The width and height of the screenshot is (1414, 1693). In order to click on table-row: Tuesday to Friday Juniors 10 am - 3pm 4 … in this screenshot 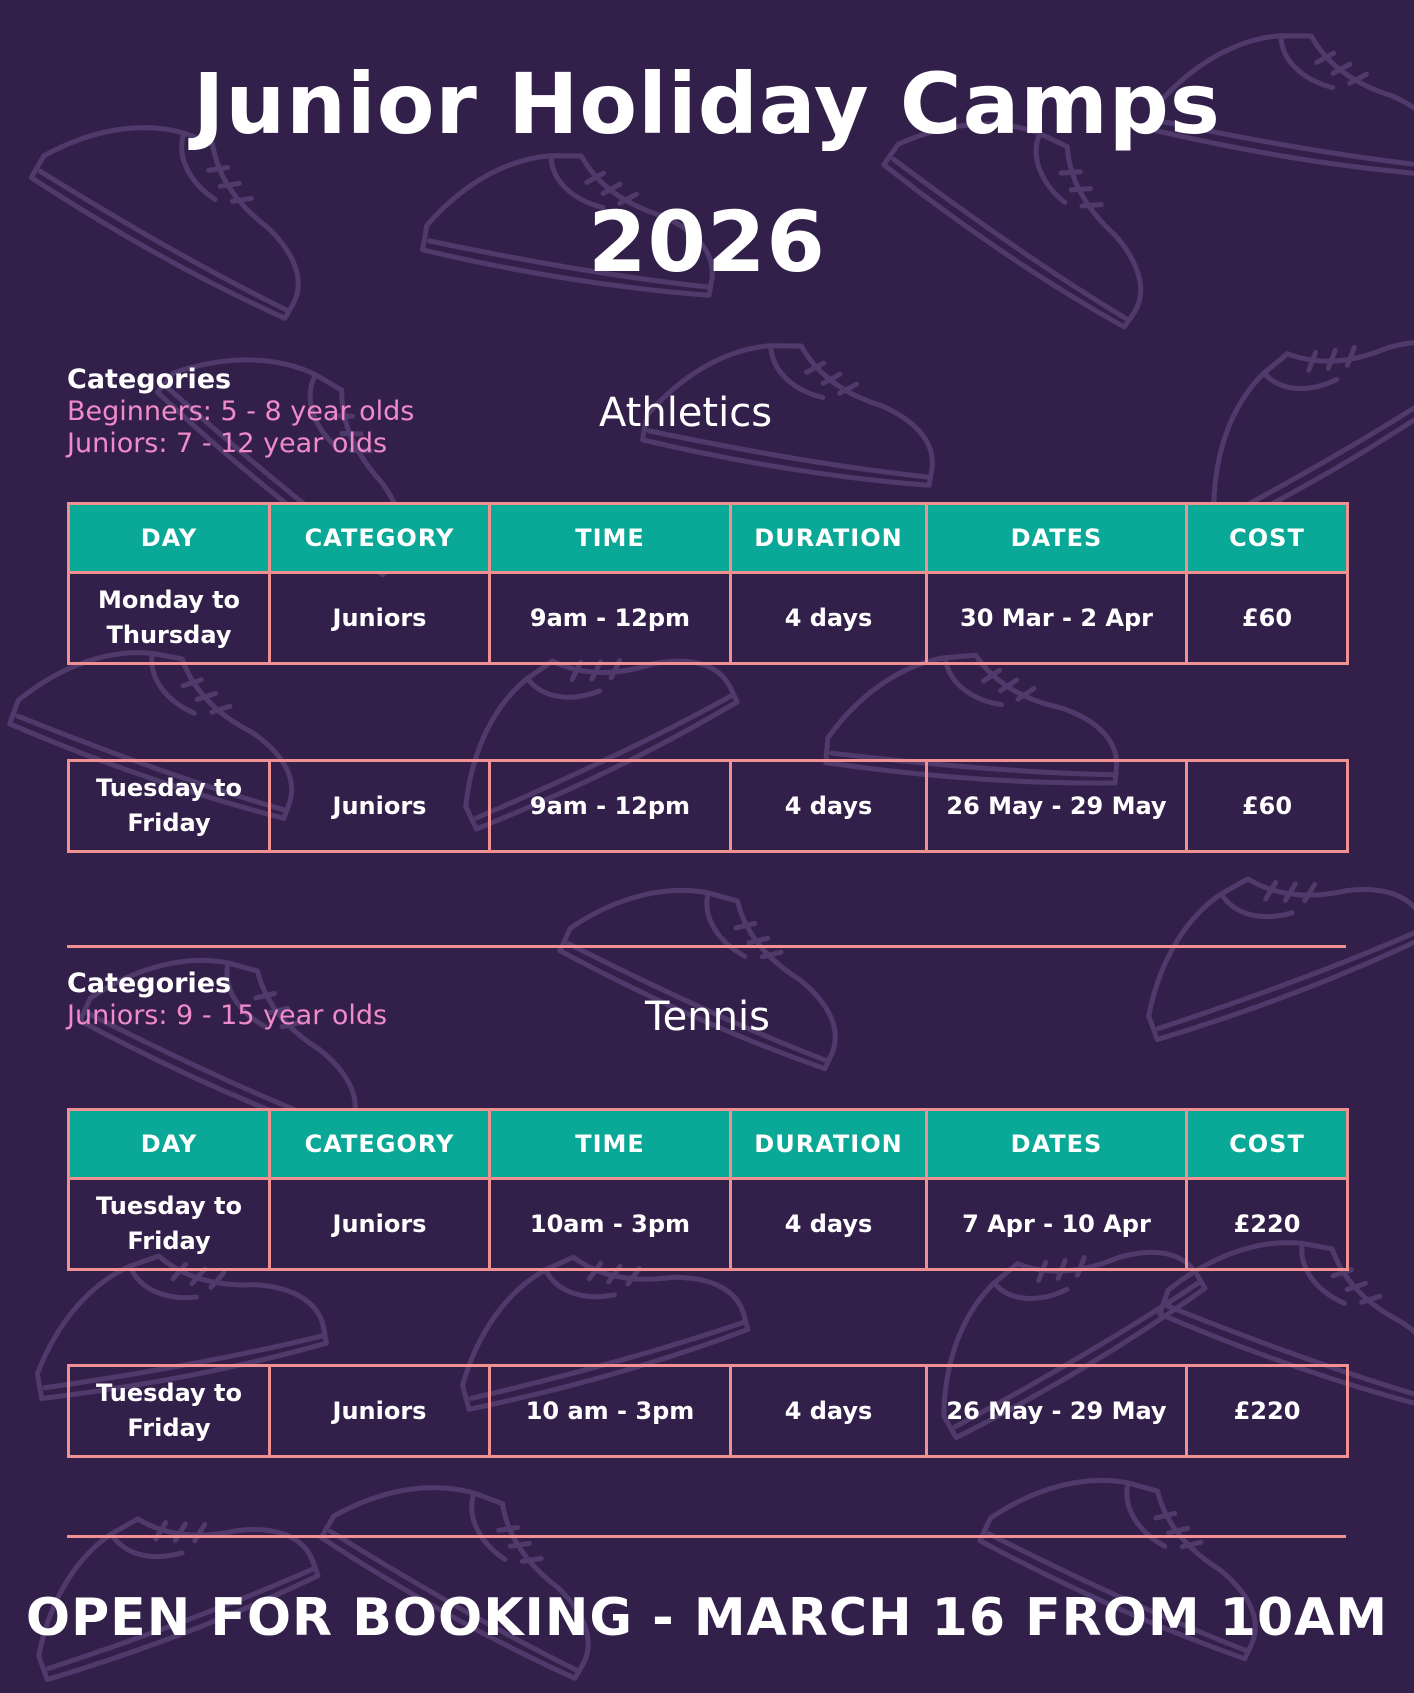, I will do `click(708, 1411)`.